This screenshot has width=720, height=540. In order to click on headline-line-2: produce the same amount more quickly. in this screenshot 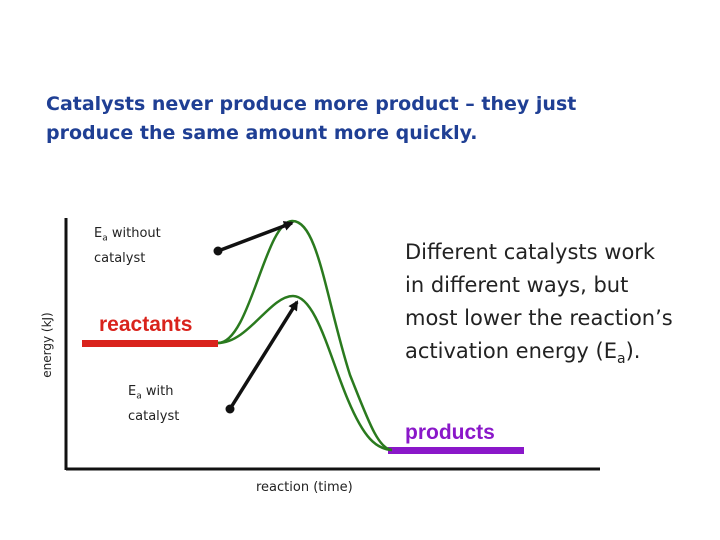, I will do `click(262, 133)`.